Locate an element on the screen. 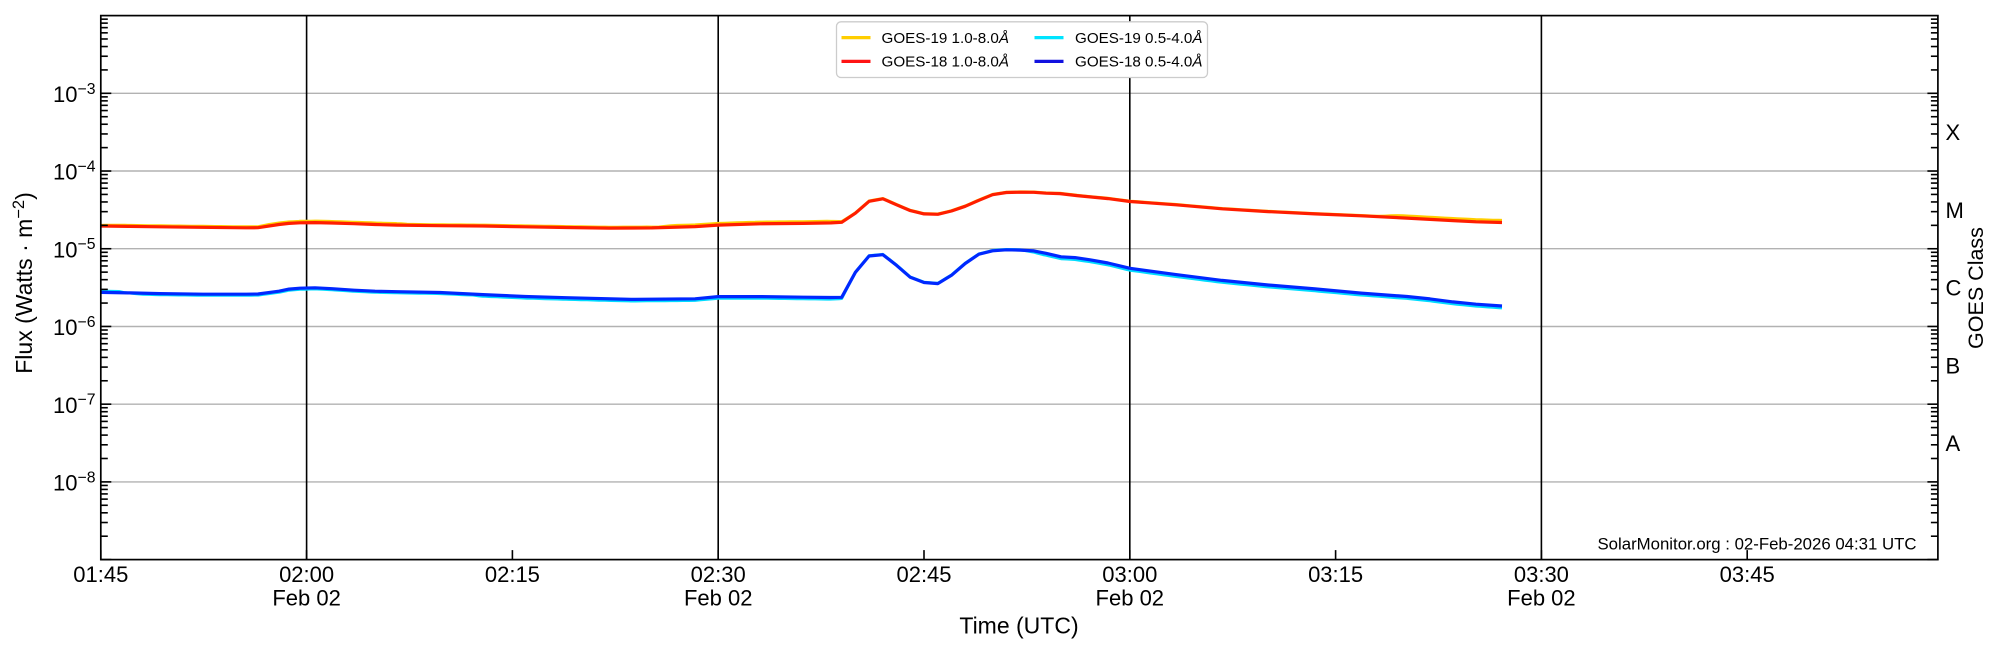 Image resolution: width=2000 pixels, height=655 pixels. svg-text: 03:15 is located at coordinates (1335, 574).